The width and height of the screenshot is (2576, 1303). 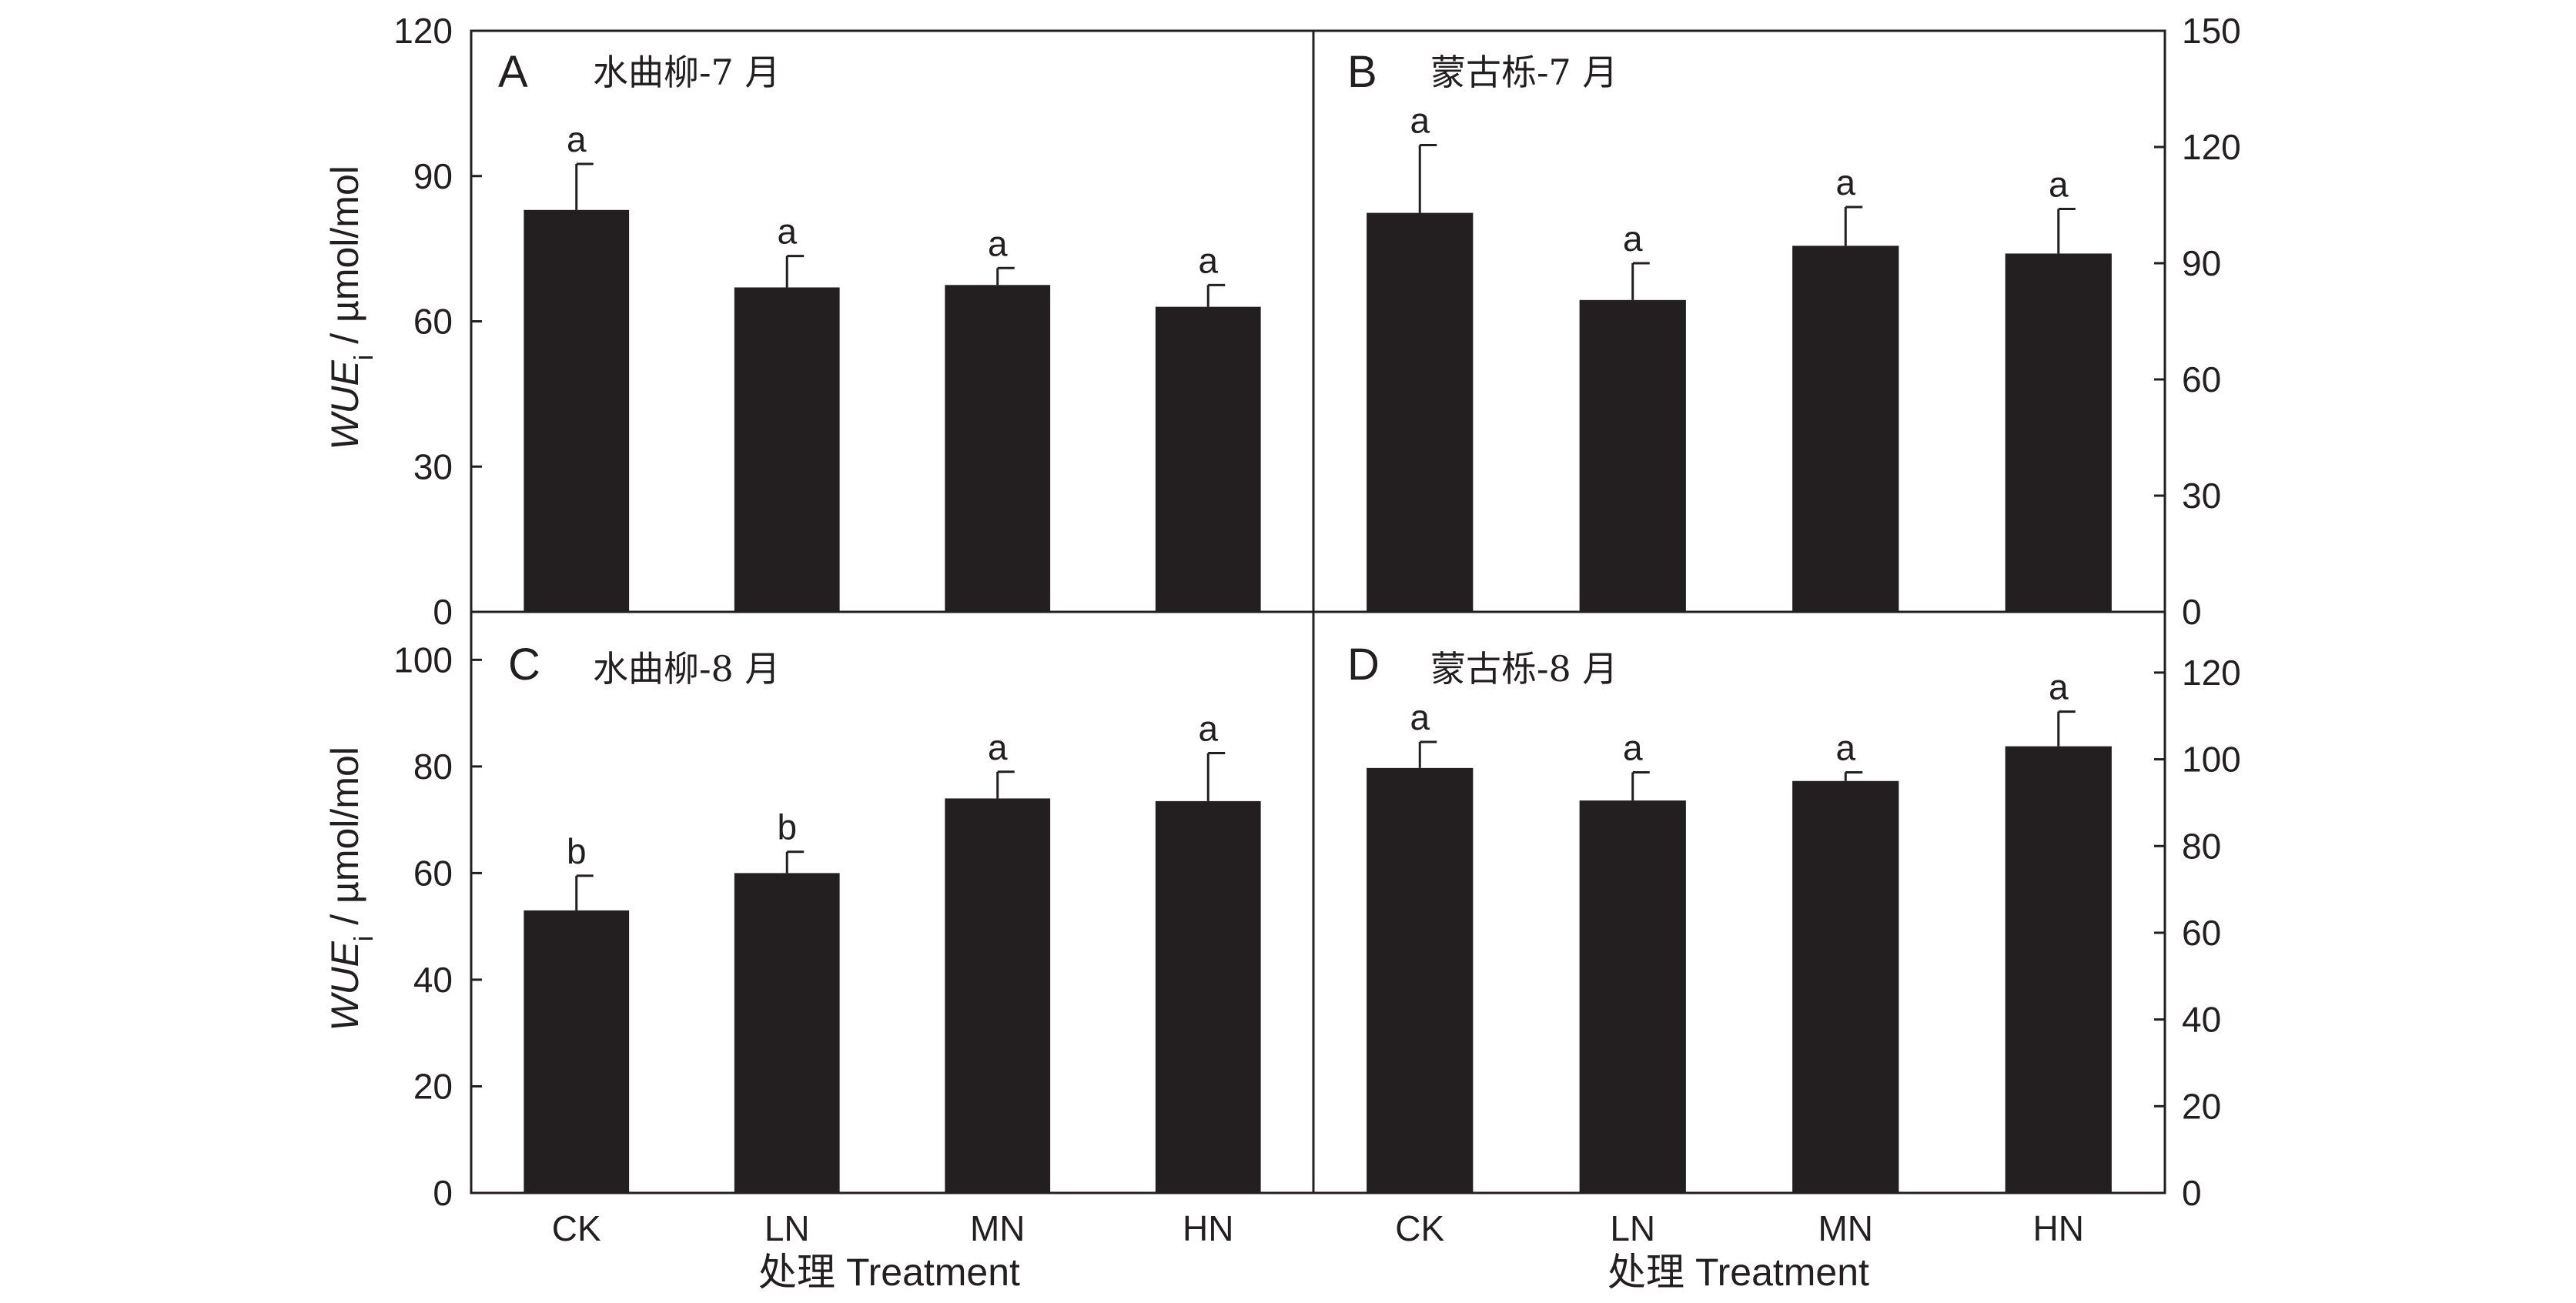 What do you see at coordinates (686, 72) in the screenshot?
I see `panel-title: 水曲柳-7 月` at bounding box center [686, 72].